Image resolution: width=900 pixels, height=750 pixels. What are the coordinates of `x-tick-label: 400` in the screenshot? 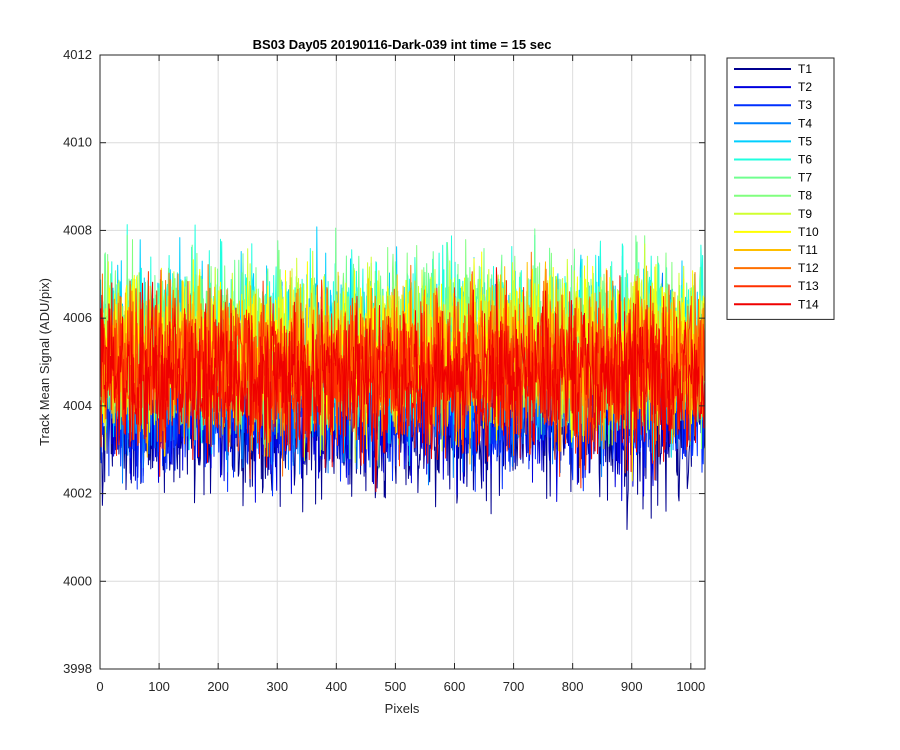 It's located at (336, 686).